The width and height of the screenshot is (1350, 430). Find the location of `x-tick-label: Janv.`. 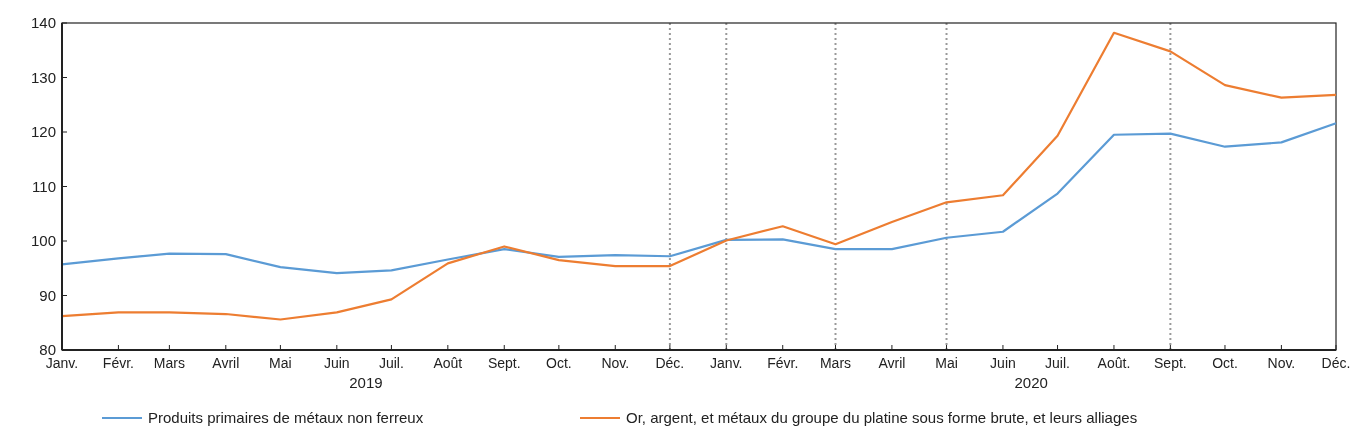

x-tick-label: Janv. is located at coordinates (726, 363).